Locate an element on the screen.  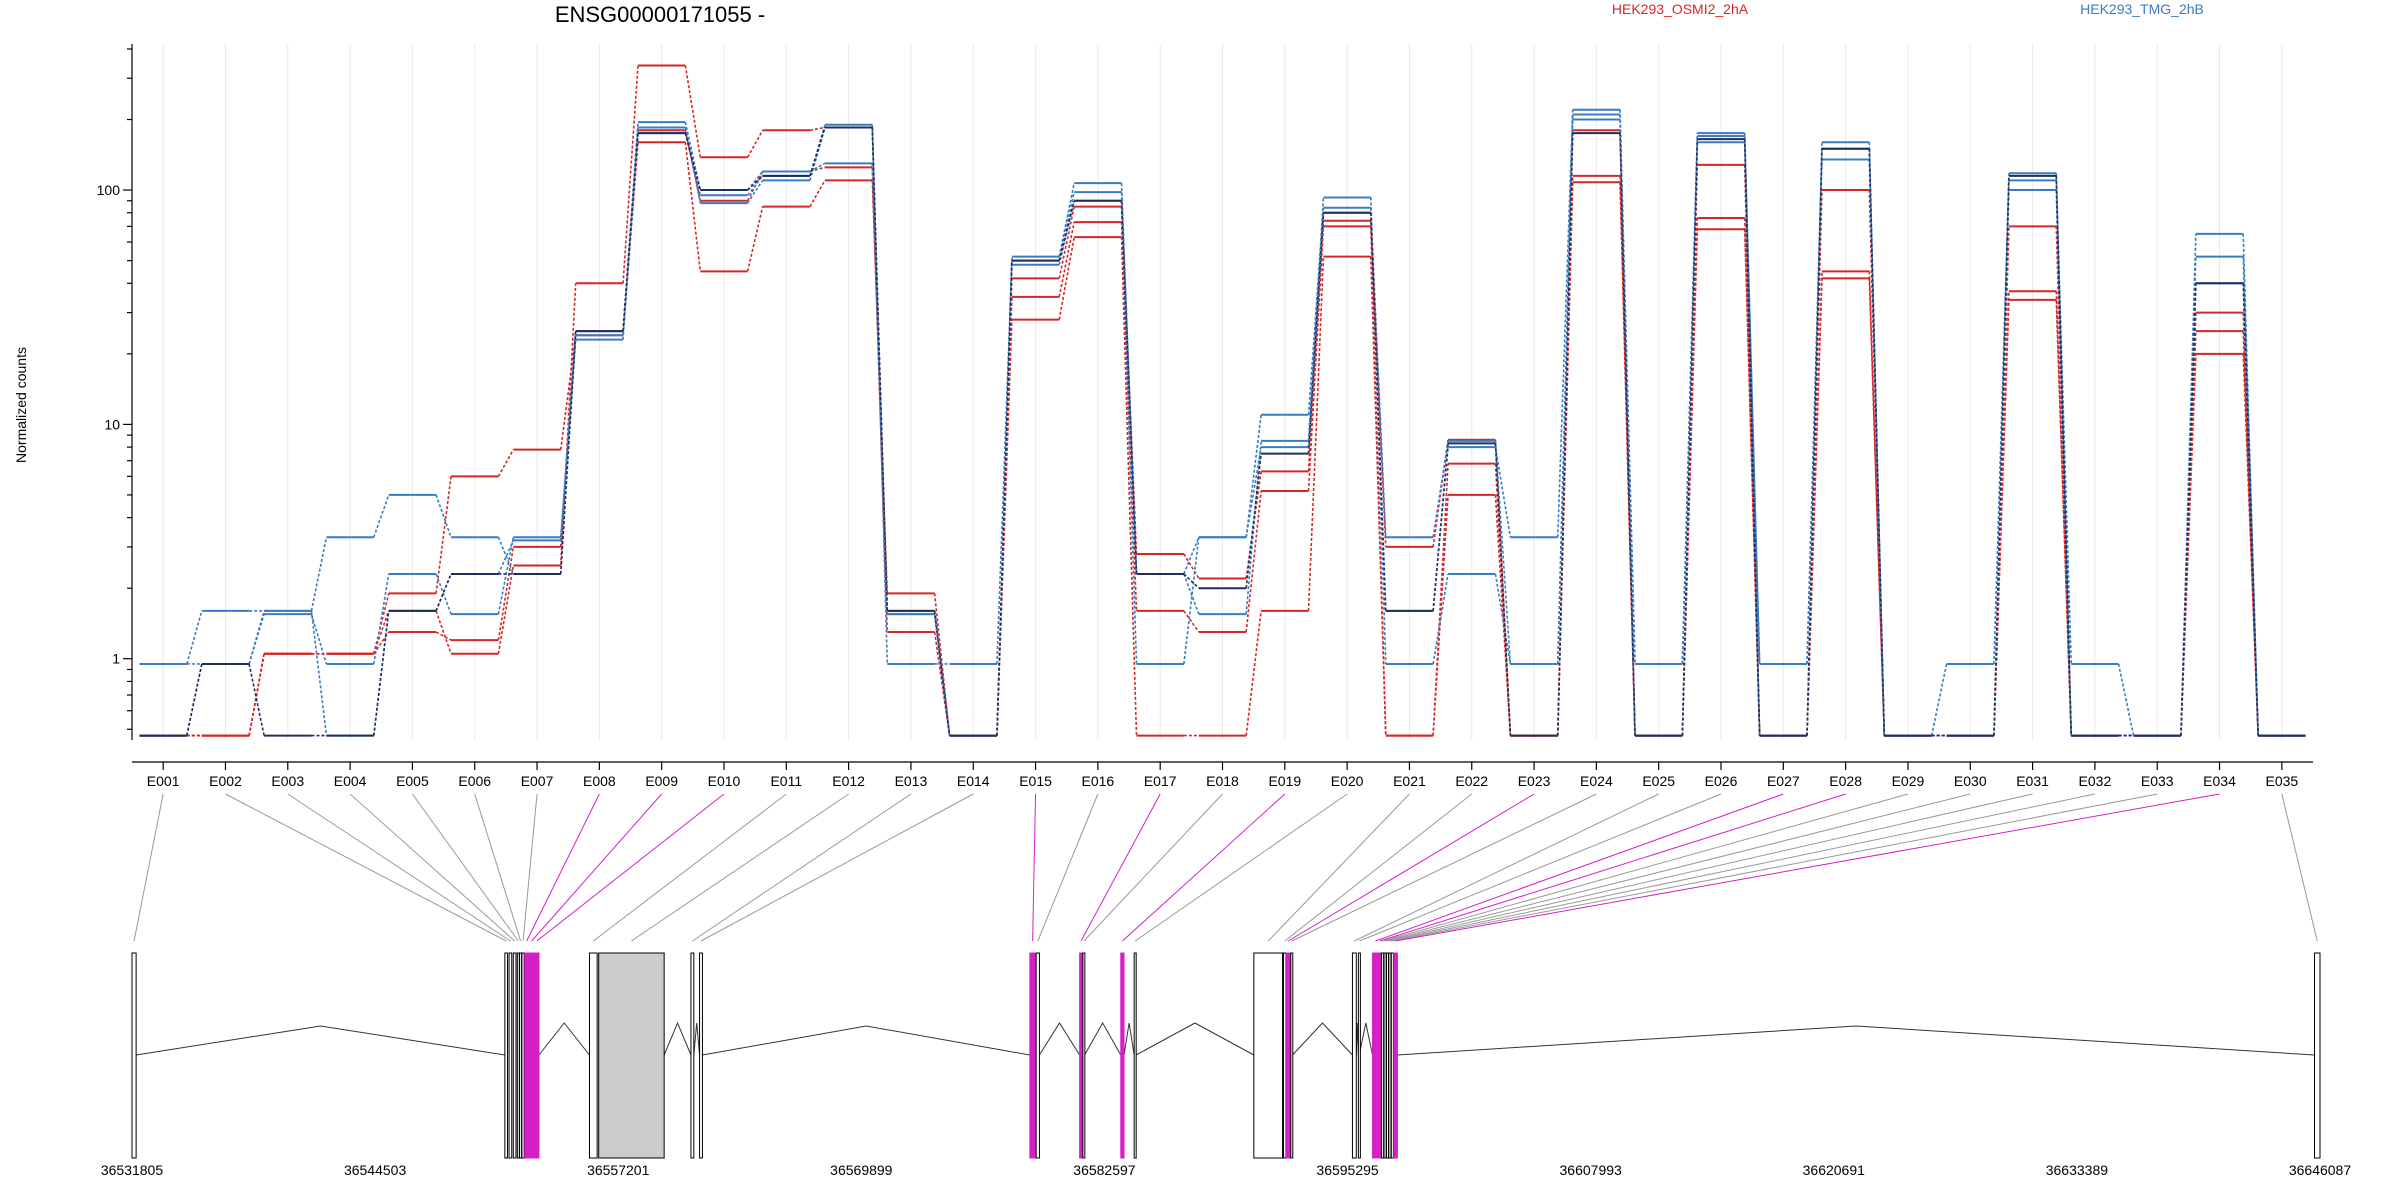
series-3-link-E005 is located at coordinates (443, 594).